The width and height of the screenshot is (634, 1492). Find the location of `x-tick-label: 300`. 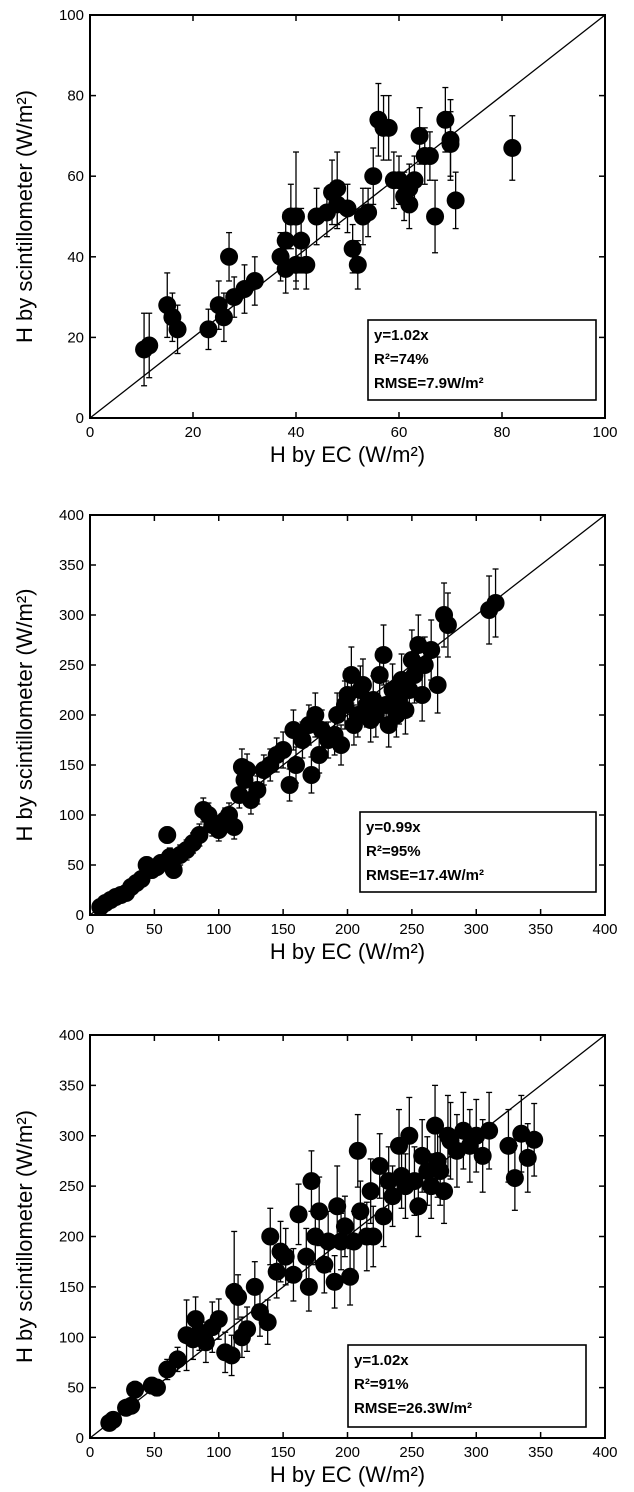

x-tick-label: 300 is located at coordinates (476, 929).